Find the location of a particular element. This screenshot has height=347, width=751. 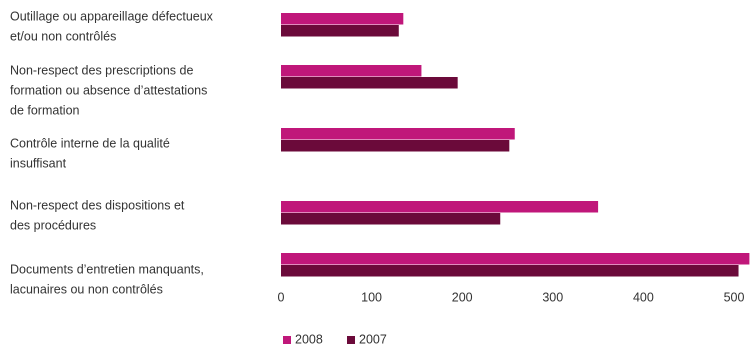

category-label: lacunaires ou non contrôlés is located at coordinates (86, 289).